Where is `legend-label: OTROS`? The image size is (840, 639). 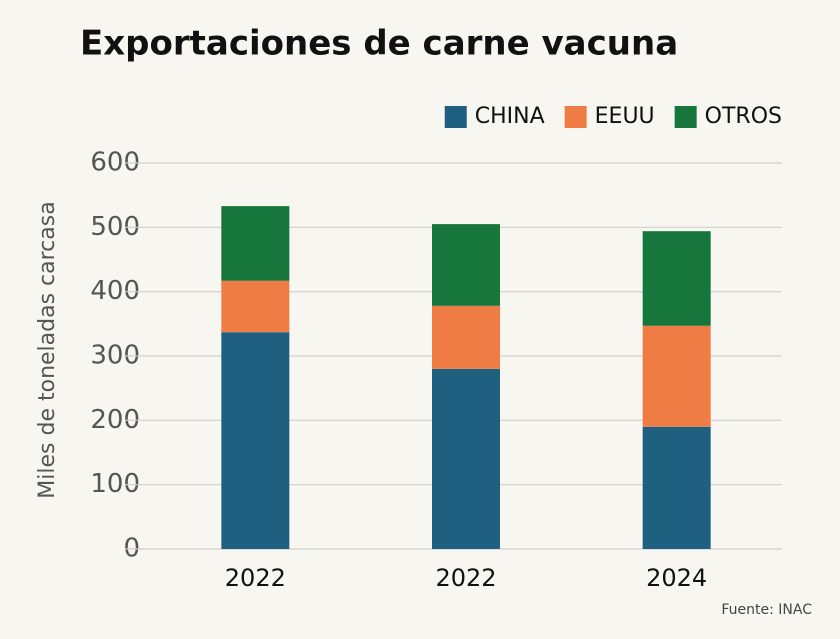 legend-label: OTROS is located at coordinates (743, 116).